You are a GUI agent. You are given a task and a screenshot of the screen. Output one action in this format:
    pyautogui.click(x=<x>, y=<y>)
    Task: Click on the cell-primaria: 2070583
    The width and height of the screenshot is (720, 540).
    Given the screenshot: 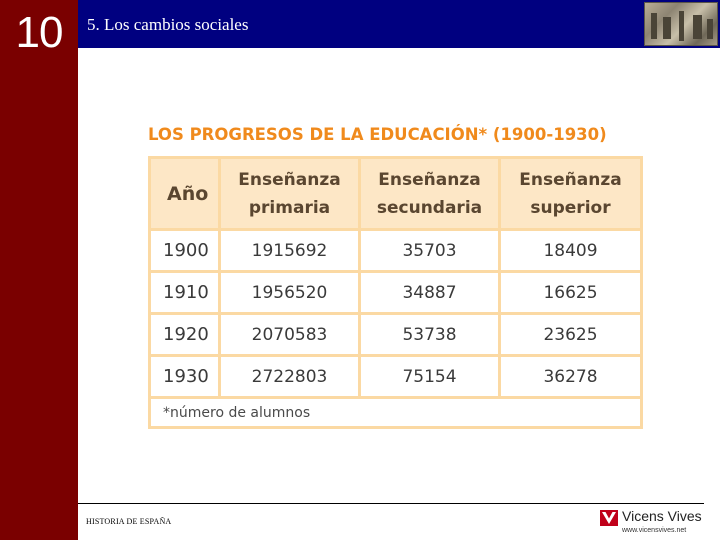 What is the action you would take?
    pyautogui.click(x=289, y=334)
    